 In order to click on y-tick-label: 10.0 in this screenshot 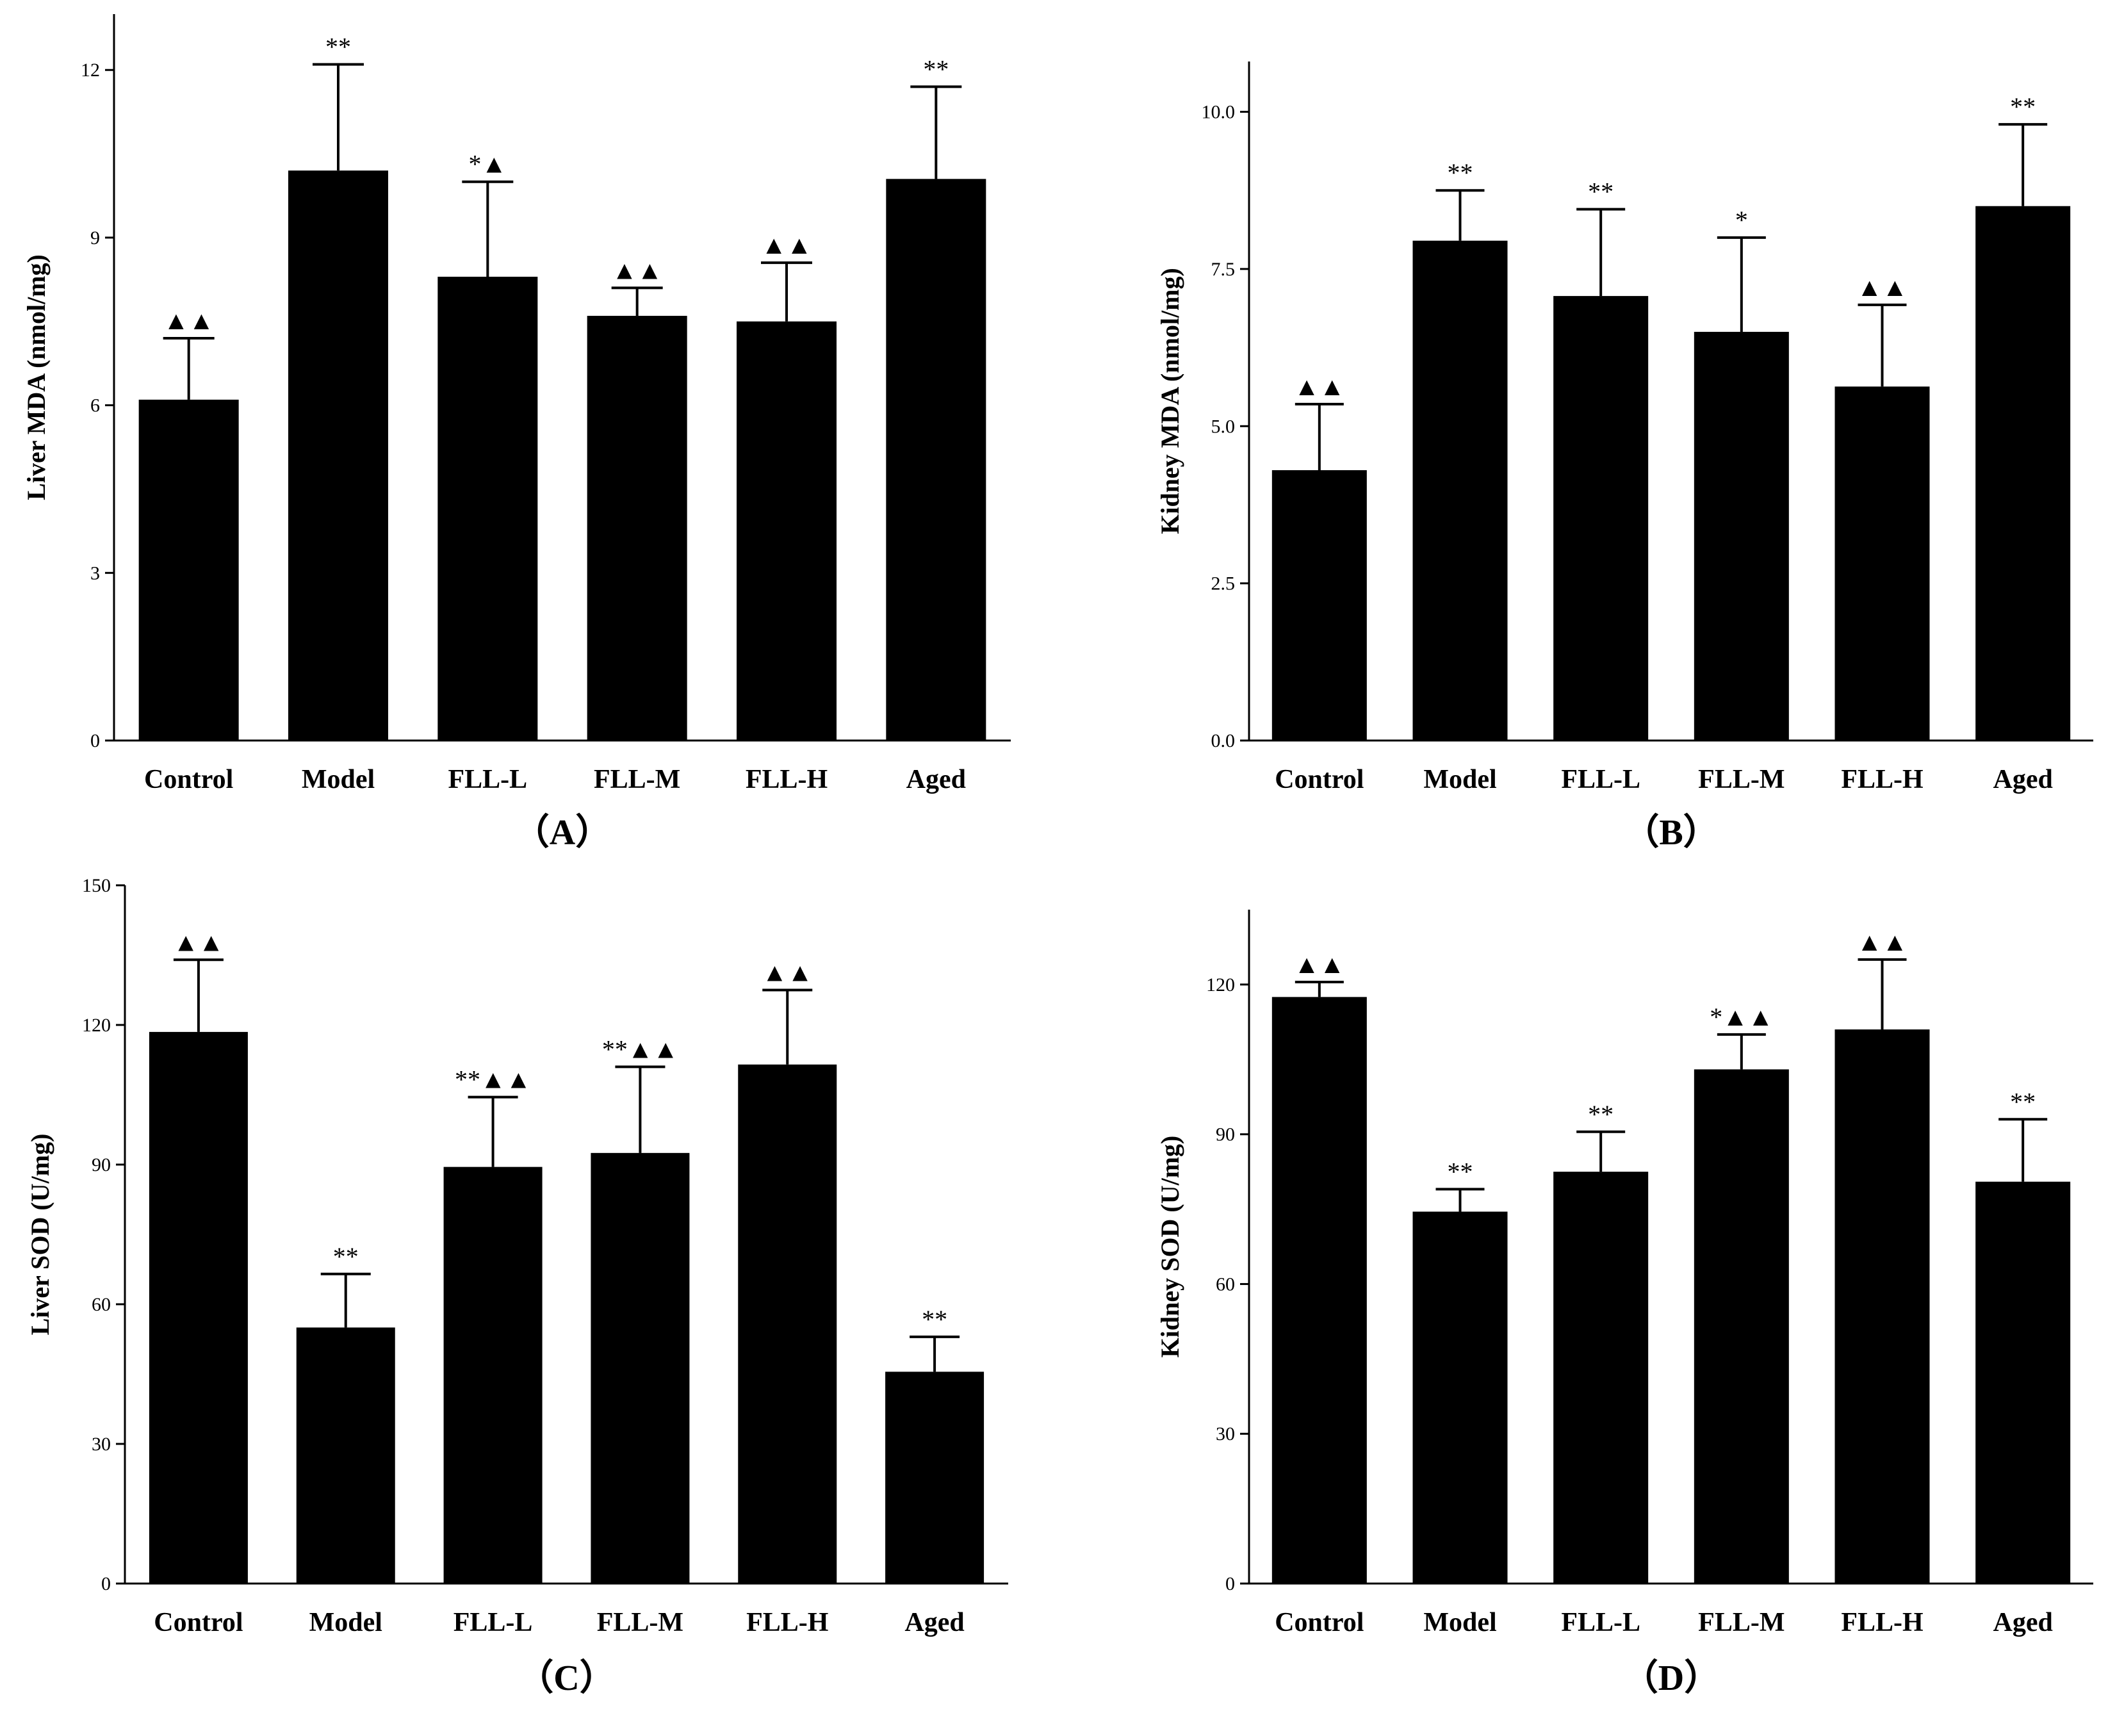, I will do `click(1219, 112)`.